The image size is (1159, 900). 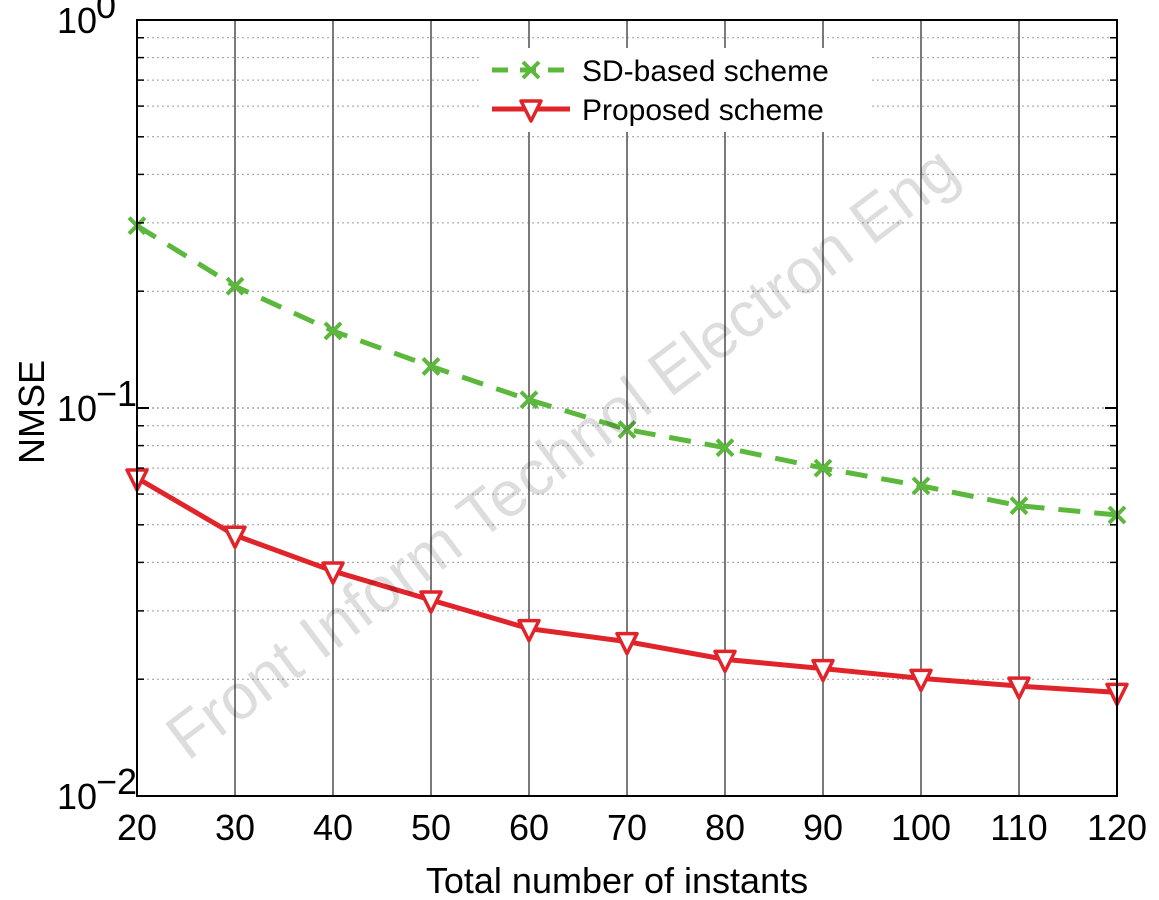 I want to click on legend-marker-proposed-scheme, so click(x=531, y=111).